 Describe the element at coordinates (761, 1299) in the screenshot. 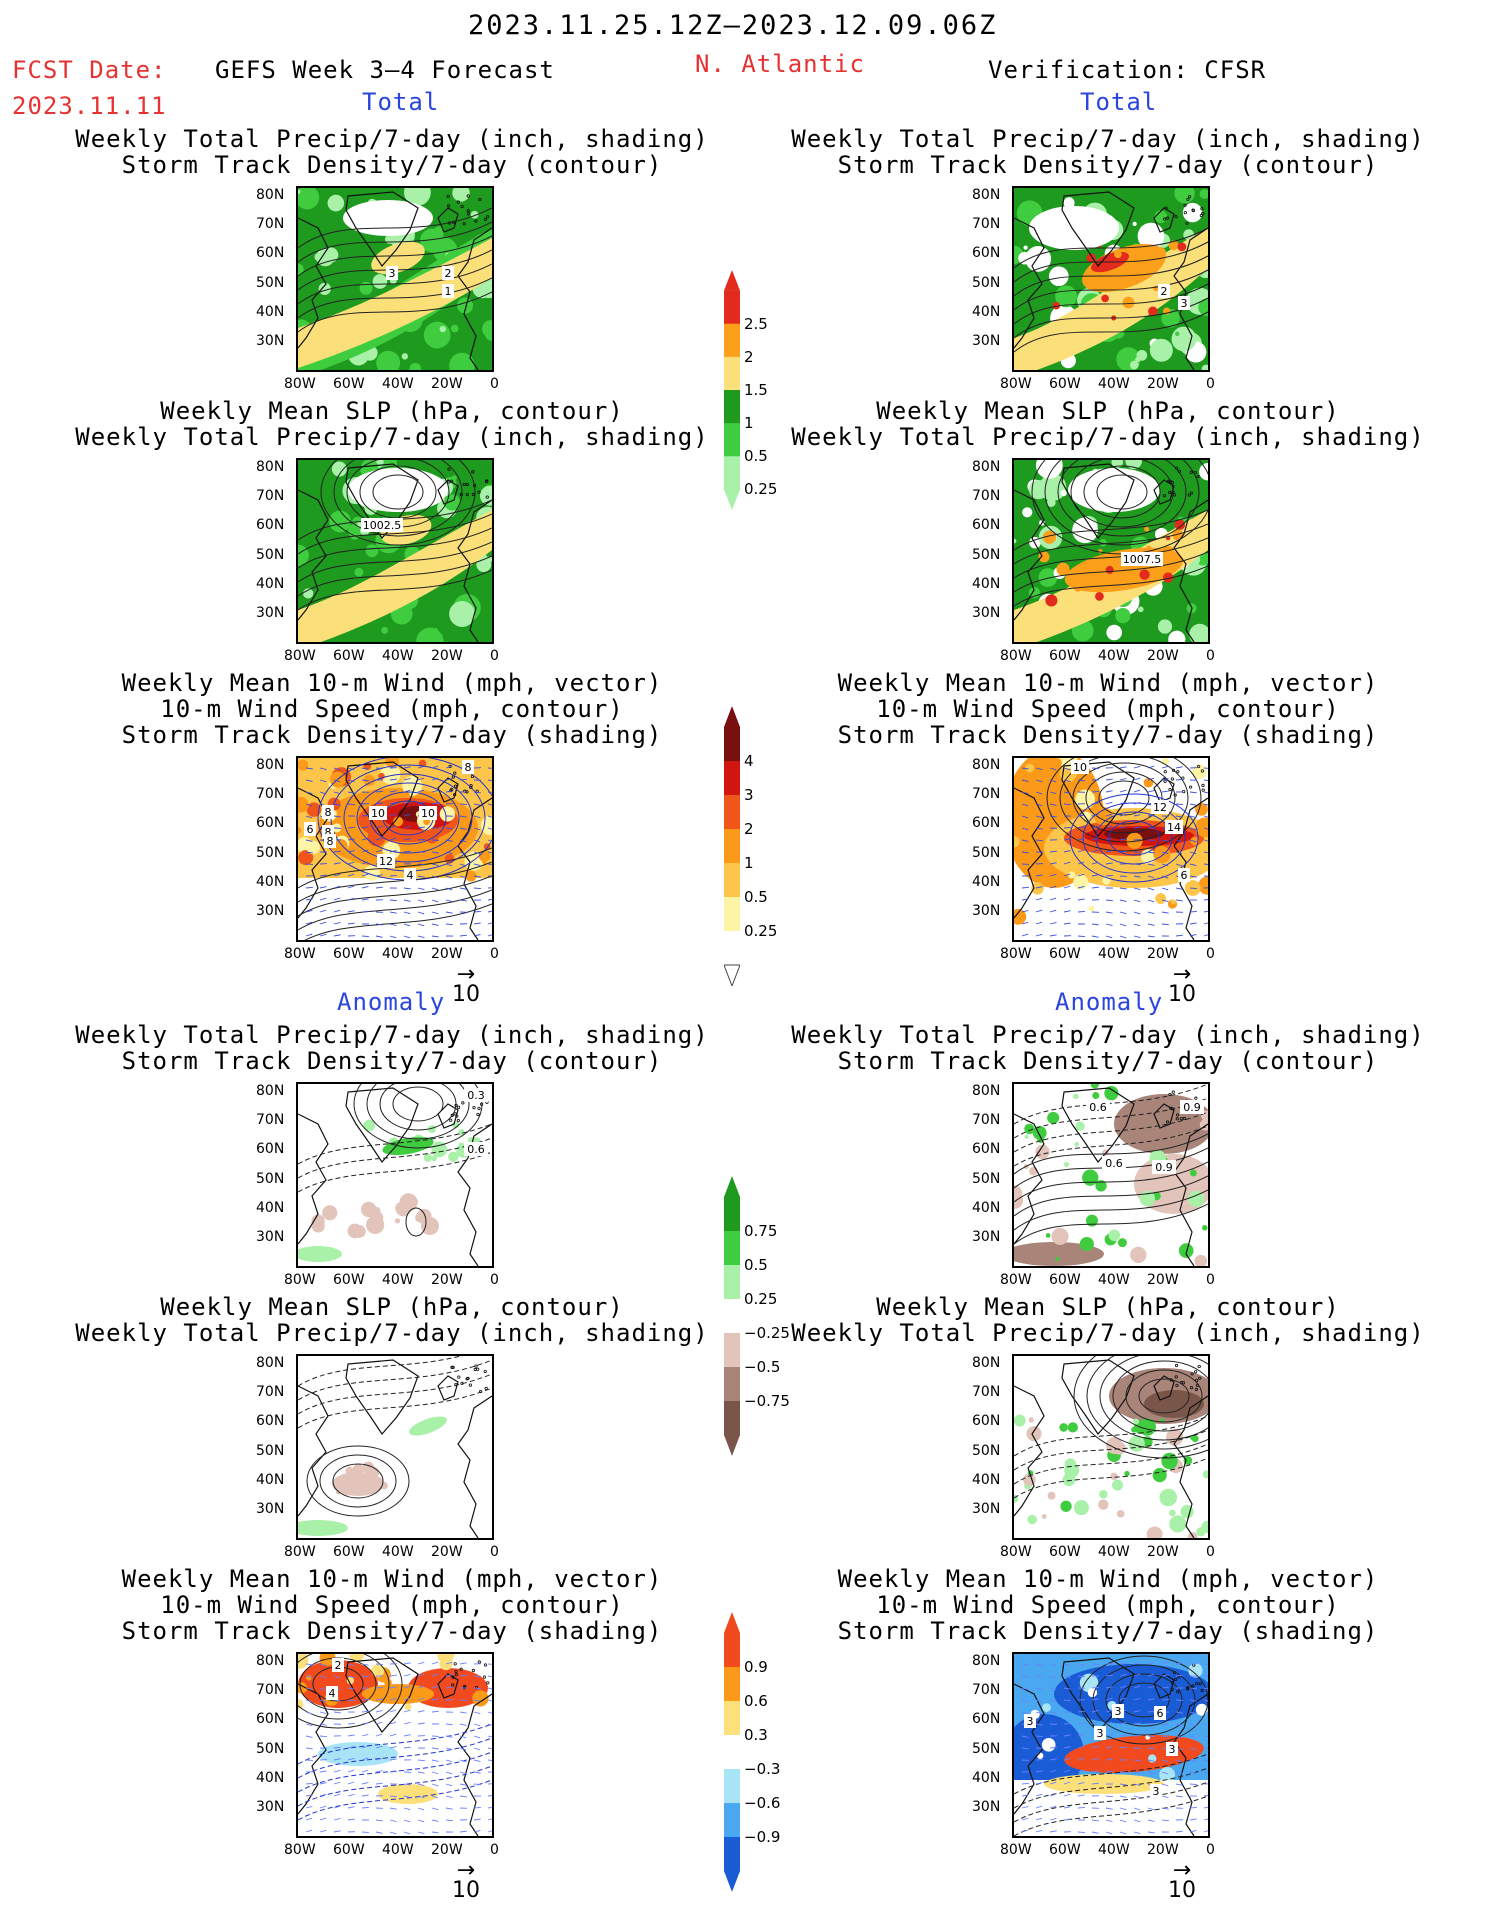

I see `colorbar-label: 0.25` at that location.